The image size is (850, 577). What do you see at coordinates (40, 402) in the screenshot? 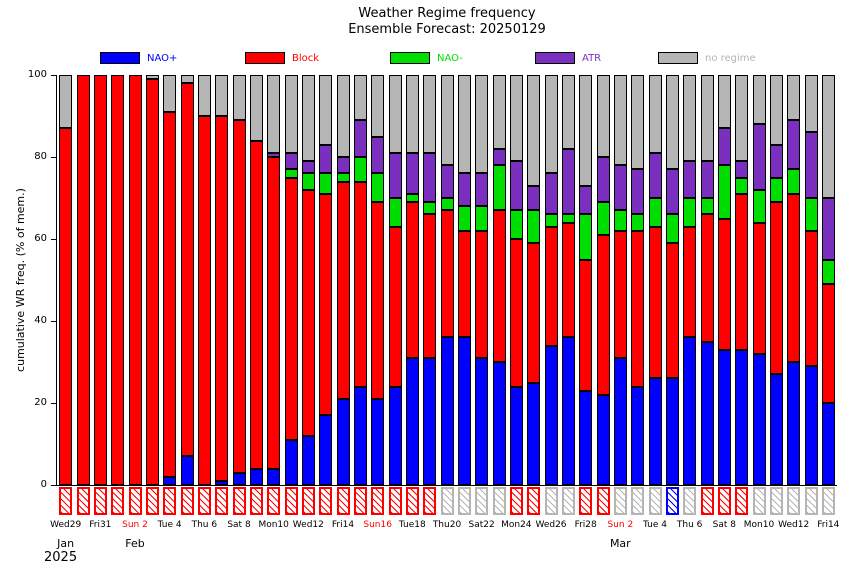
I see `y-tick-label: 20` at bounding box center [40, 402].